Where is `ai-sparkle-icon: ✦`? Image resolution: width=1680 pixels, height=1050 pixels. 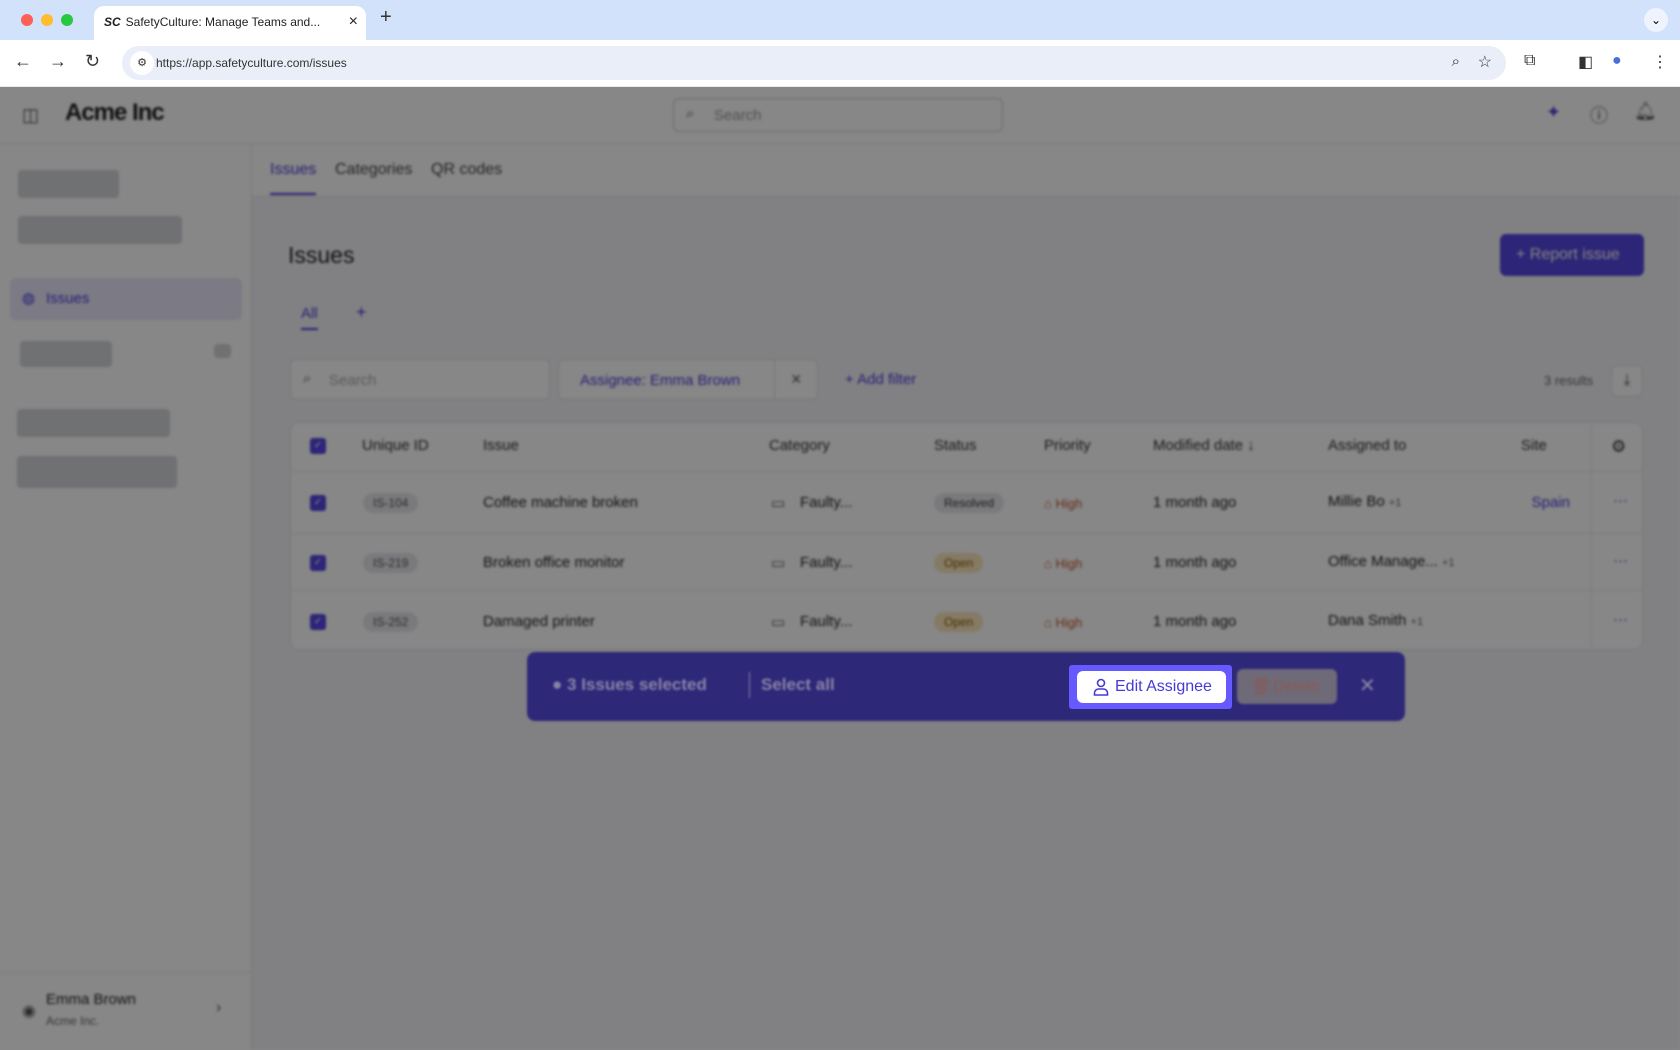 ai-sparkle-icon: ✦ is located at coordinates (1554, 112).